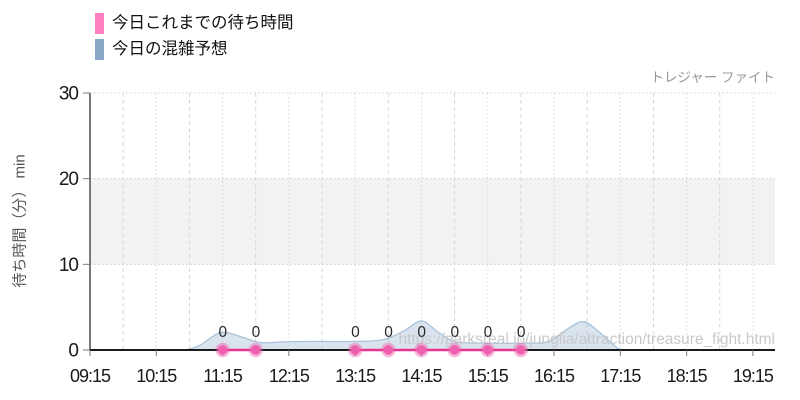  I want to click on y-tick-label: 30, so click(69, 94).